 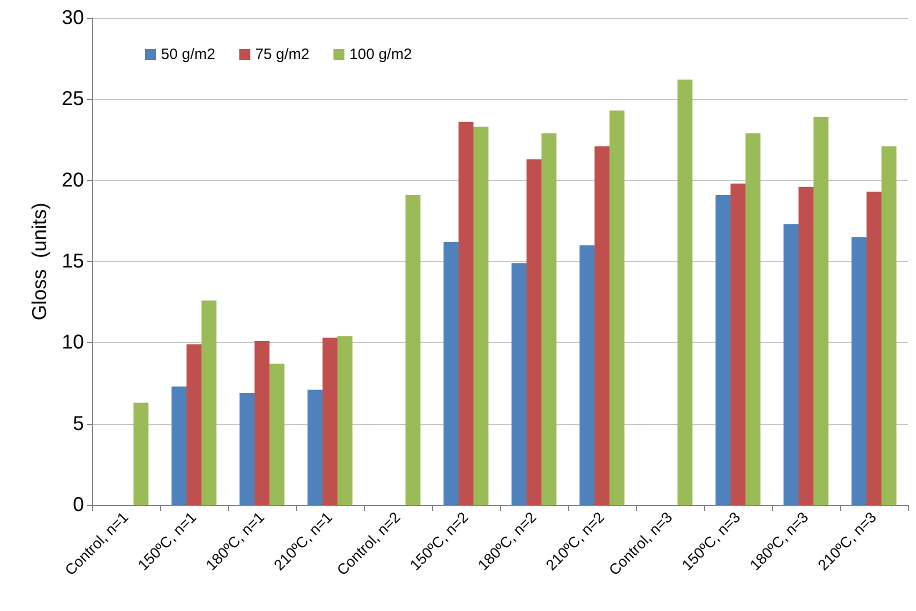 I want to click on y-axis-title: Gloss (units), so click(x=40, y=261).